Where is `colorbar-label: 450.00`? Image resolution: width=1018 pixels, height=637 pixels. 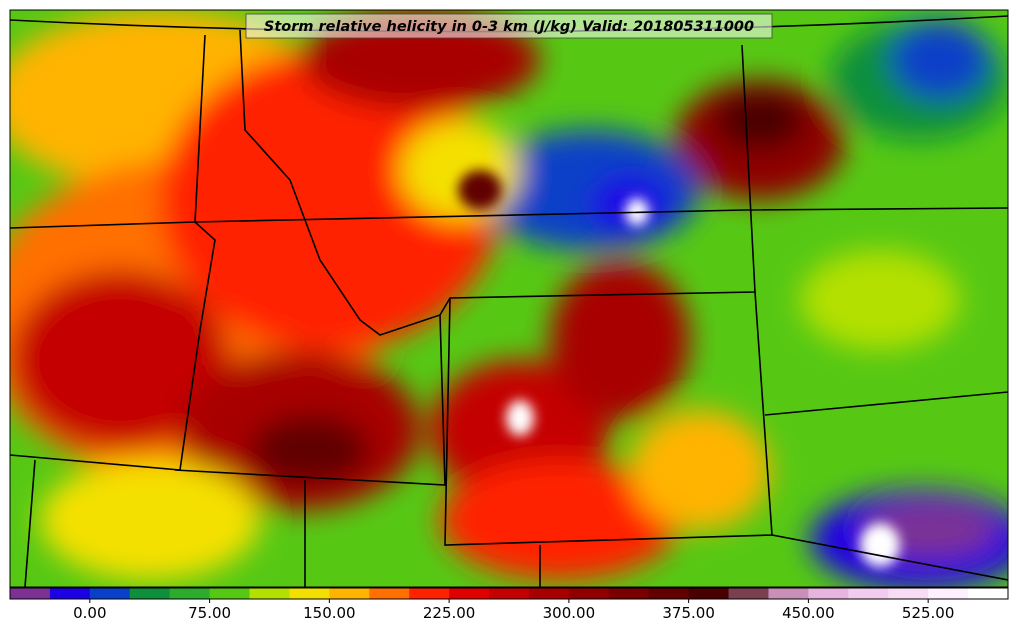 colorbar-label: 450.00 is located at coordinates (808, 613).